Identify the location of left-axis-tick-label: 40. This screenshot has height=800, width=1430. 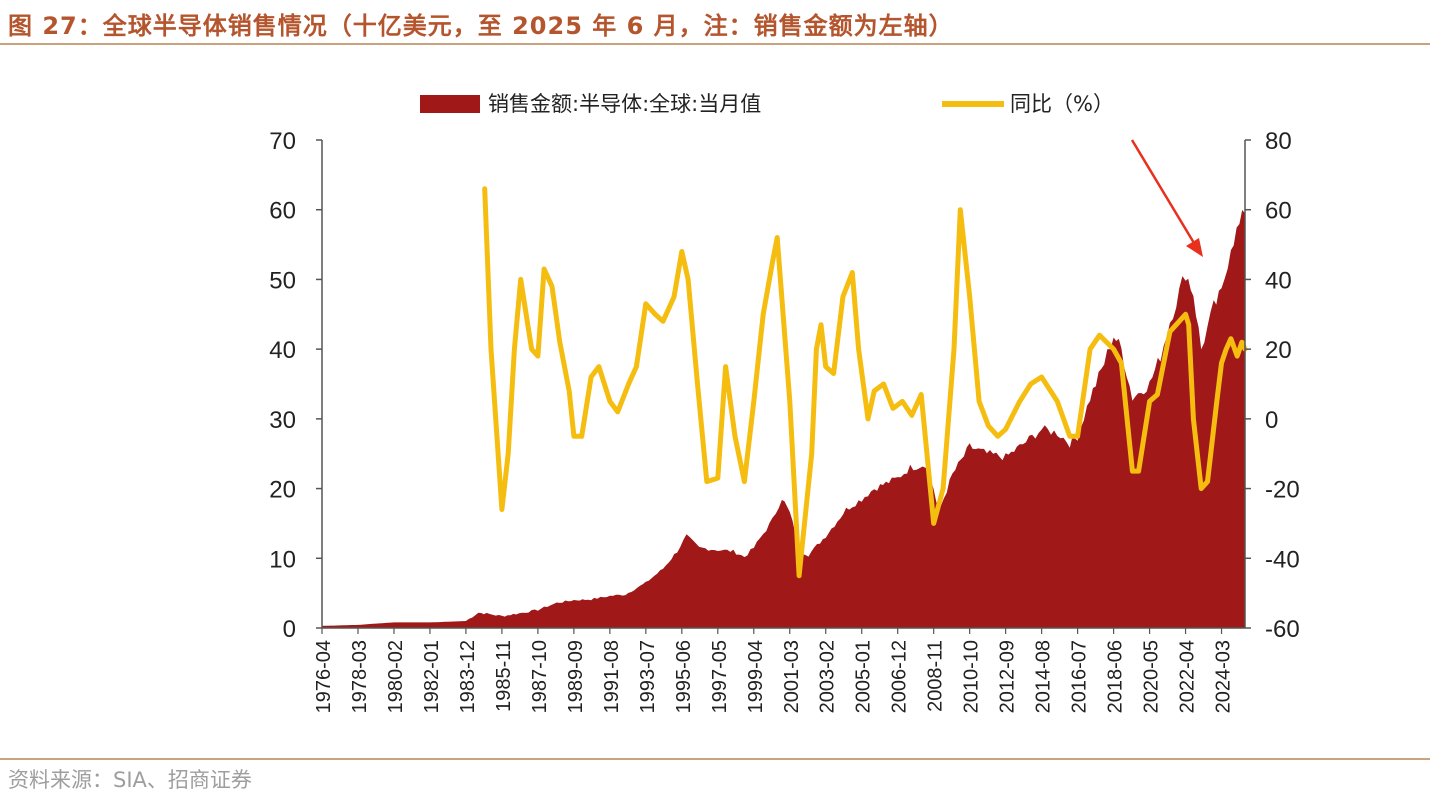
(282, 350).